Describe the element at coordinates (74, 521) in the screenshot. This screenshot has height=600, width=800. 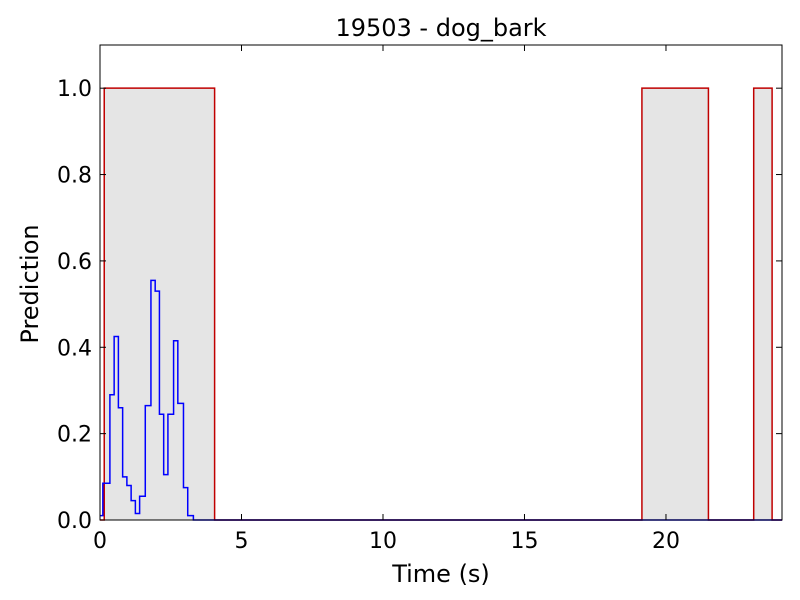
I see `y-tick-label: 0.0` at that location.